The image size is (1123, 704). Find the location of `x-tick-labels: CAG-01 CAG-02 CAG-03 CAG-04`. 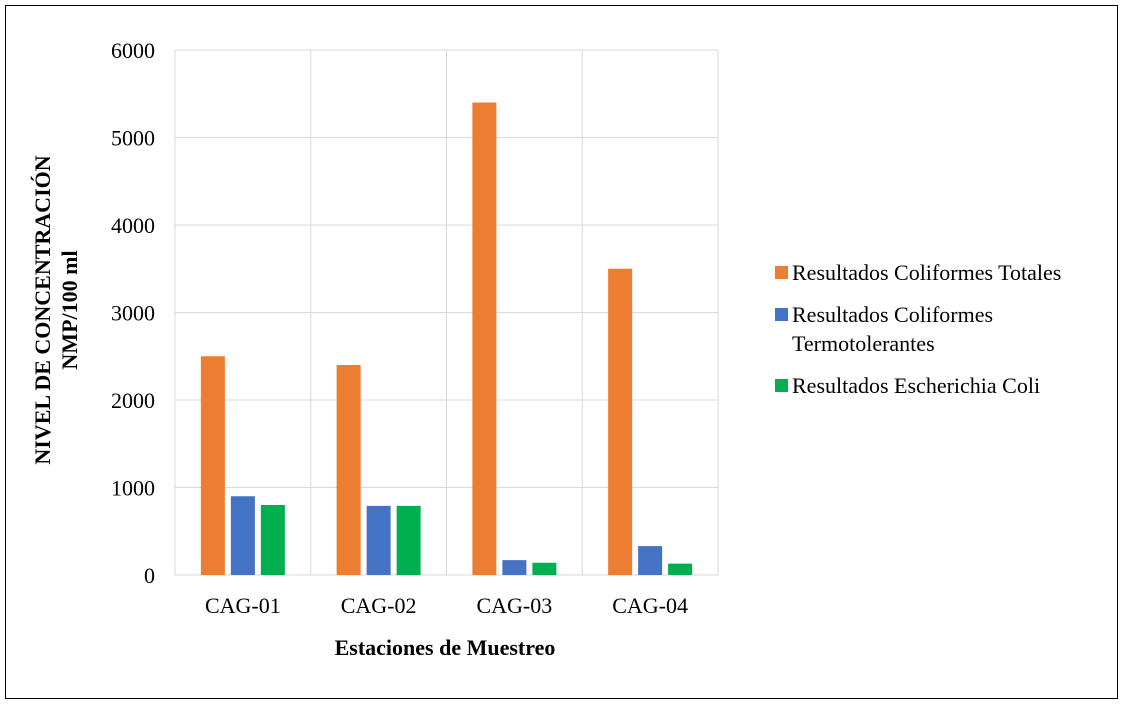

x-tick-labels: CAG-01 CAG-02 CAG-03 CAG-04 is located at coordinates (446, 605).